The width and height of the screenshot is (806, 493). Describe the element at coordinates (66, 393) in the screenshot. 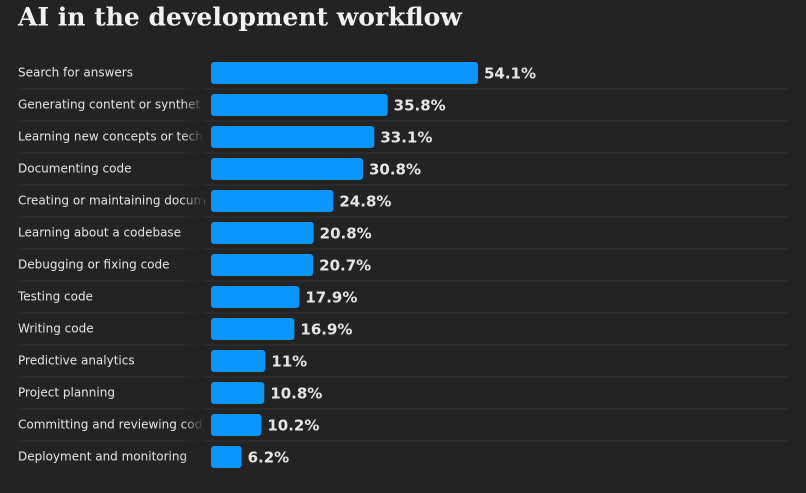

I see `category-label: Project planning` at that location.